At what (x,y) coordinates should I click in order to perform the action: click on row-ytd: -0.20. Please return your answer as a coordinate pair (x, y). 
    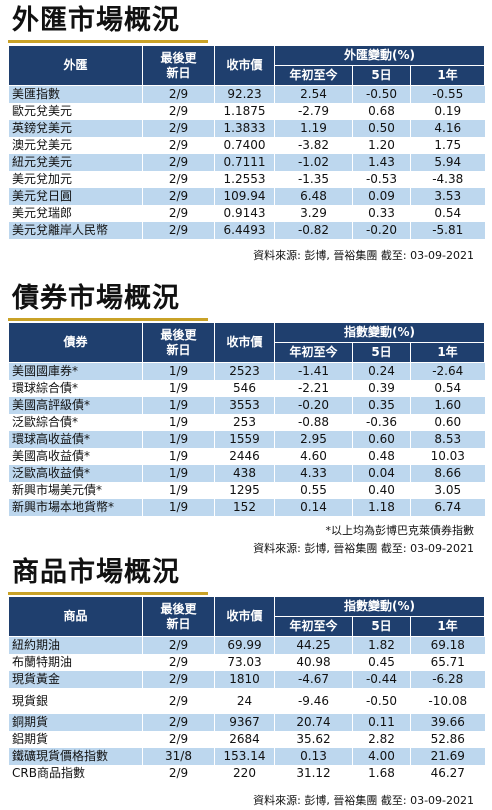
    Looking at the image, I should click on (313, 405).